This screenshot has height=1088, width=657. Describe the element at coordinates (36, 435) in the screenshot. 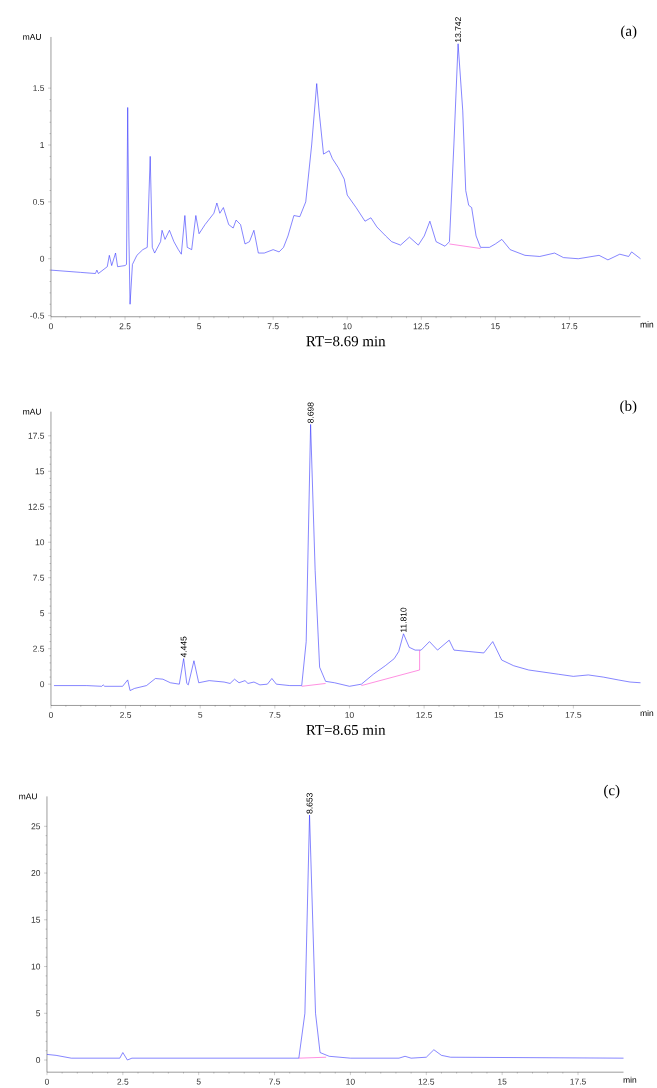

I see `y-tick-label: 17.5` at that location.